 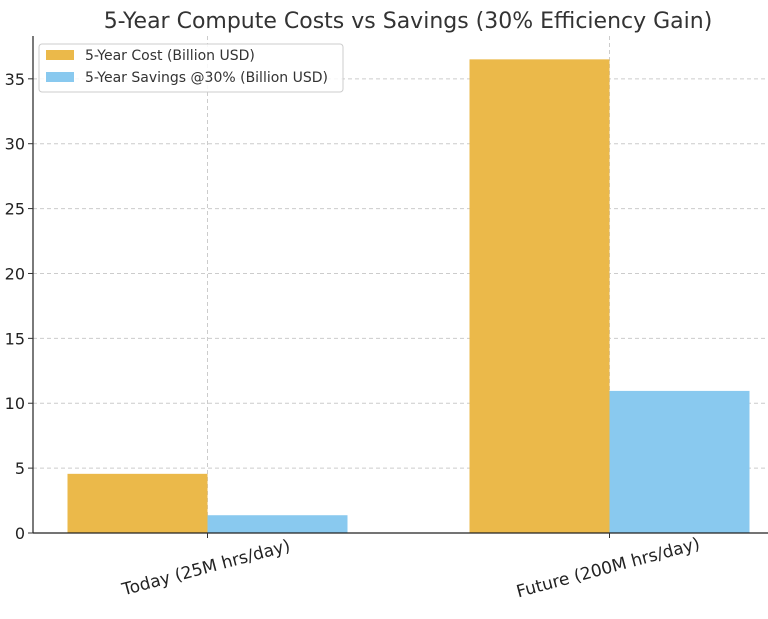 I want to click on y-tick-label: 30, so click(x=15, y=144).